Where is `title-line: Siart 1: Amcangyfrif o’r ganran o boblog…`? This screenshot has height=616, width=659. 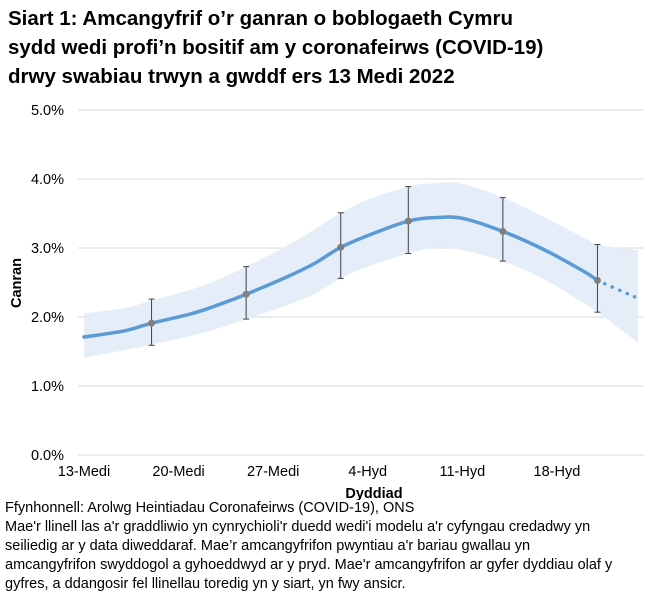
title-line: Siart 1: Amcangyfrif o’r ganran o boblog… is located at coordinates (260, 18).